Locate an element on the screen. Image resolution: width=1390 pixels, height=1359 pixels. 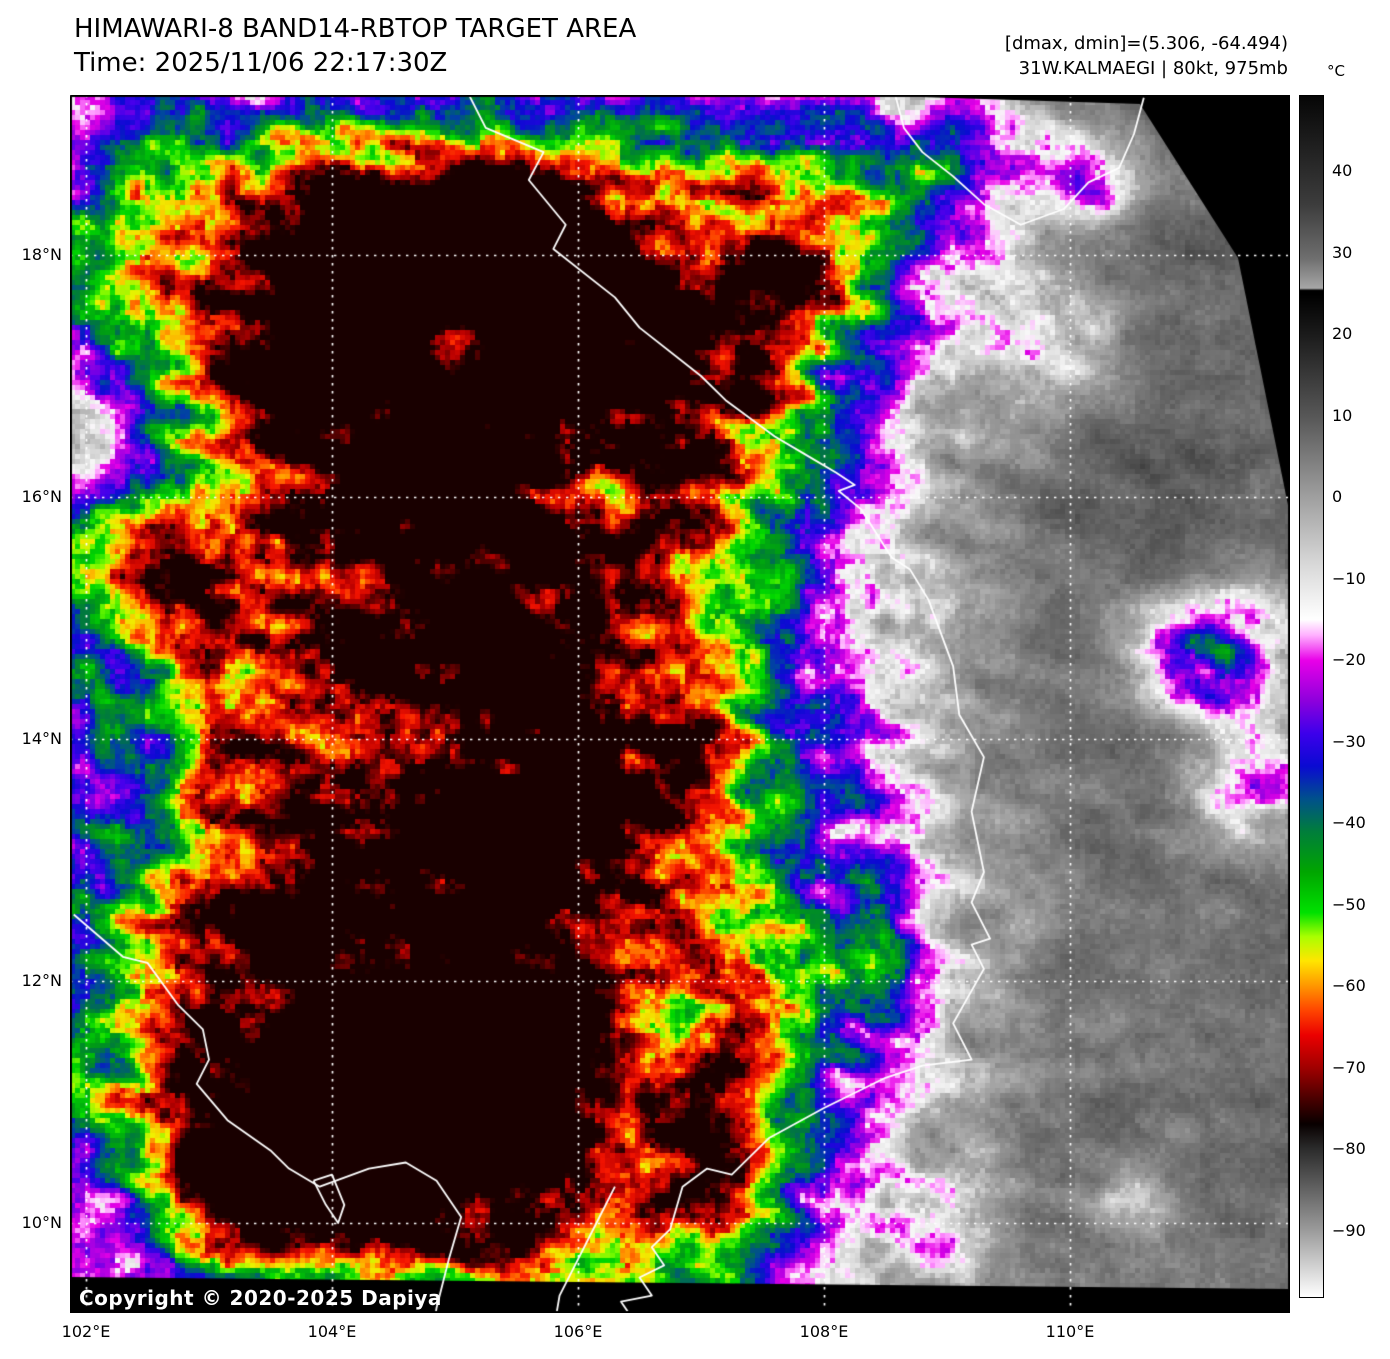
colorbar-tick-label: −80 is located at coordinates (1349, 1148).